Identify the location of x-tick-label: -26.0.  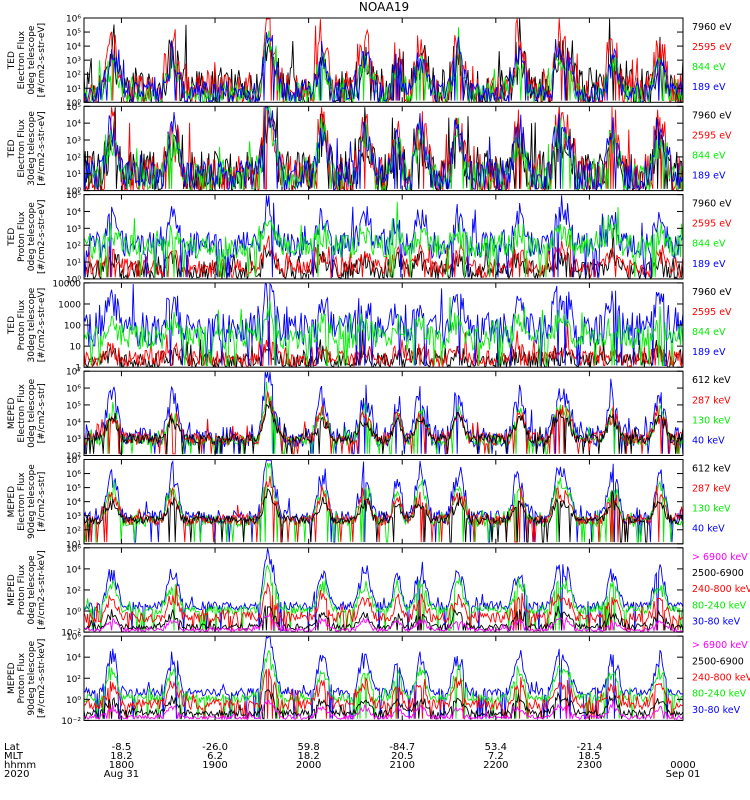
(215, 747).